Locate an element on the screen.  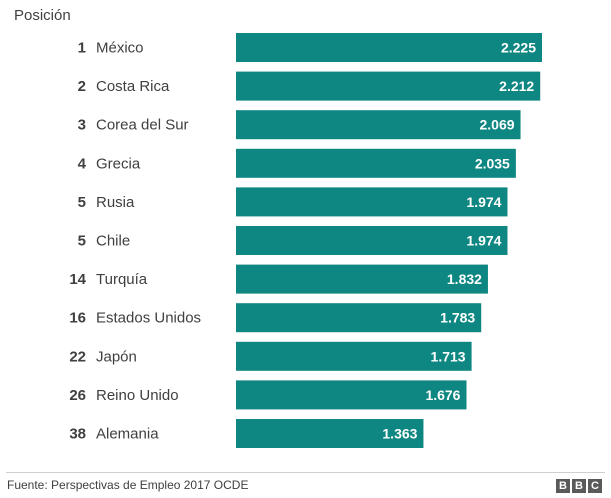
rank-label: 2 is located at coordinates (82, 86).